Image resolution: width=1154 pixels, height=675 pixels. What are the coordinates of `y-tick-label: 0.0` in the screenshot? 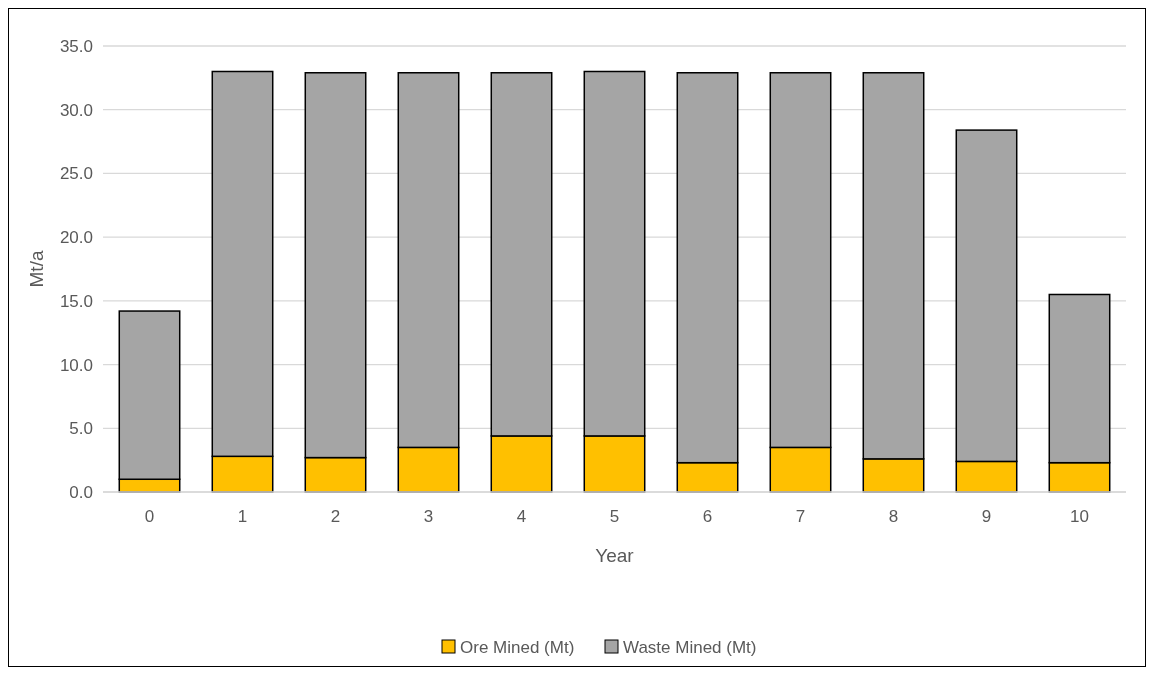 It's located at (81, 492).